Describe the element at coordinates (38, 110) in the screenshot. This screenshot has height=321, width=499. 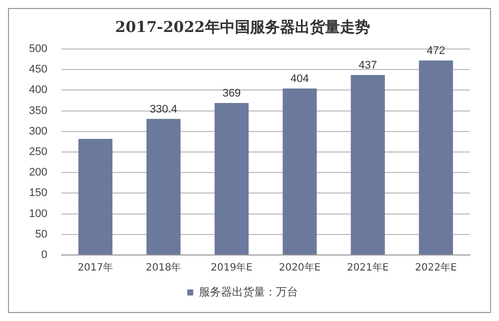
I see `y-tick-label: 350` at that location.